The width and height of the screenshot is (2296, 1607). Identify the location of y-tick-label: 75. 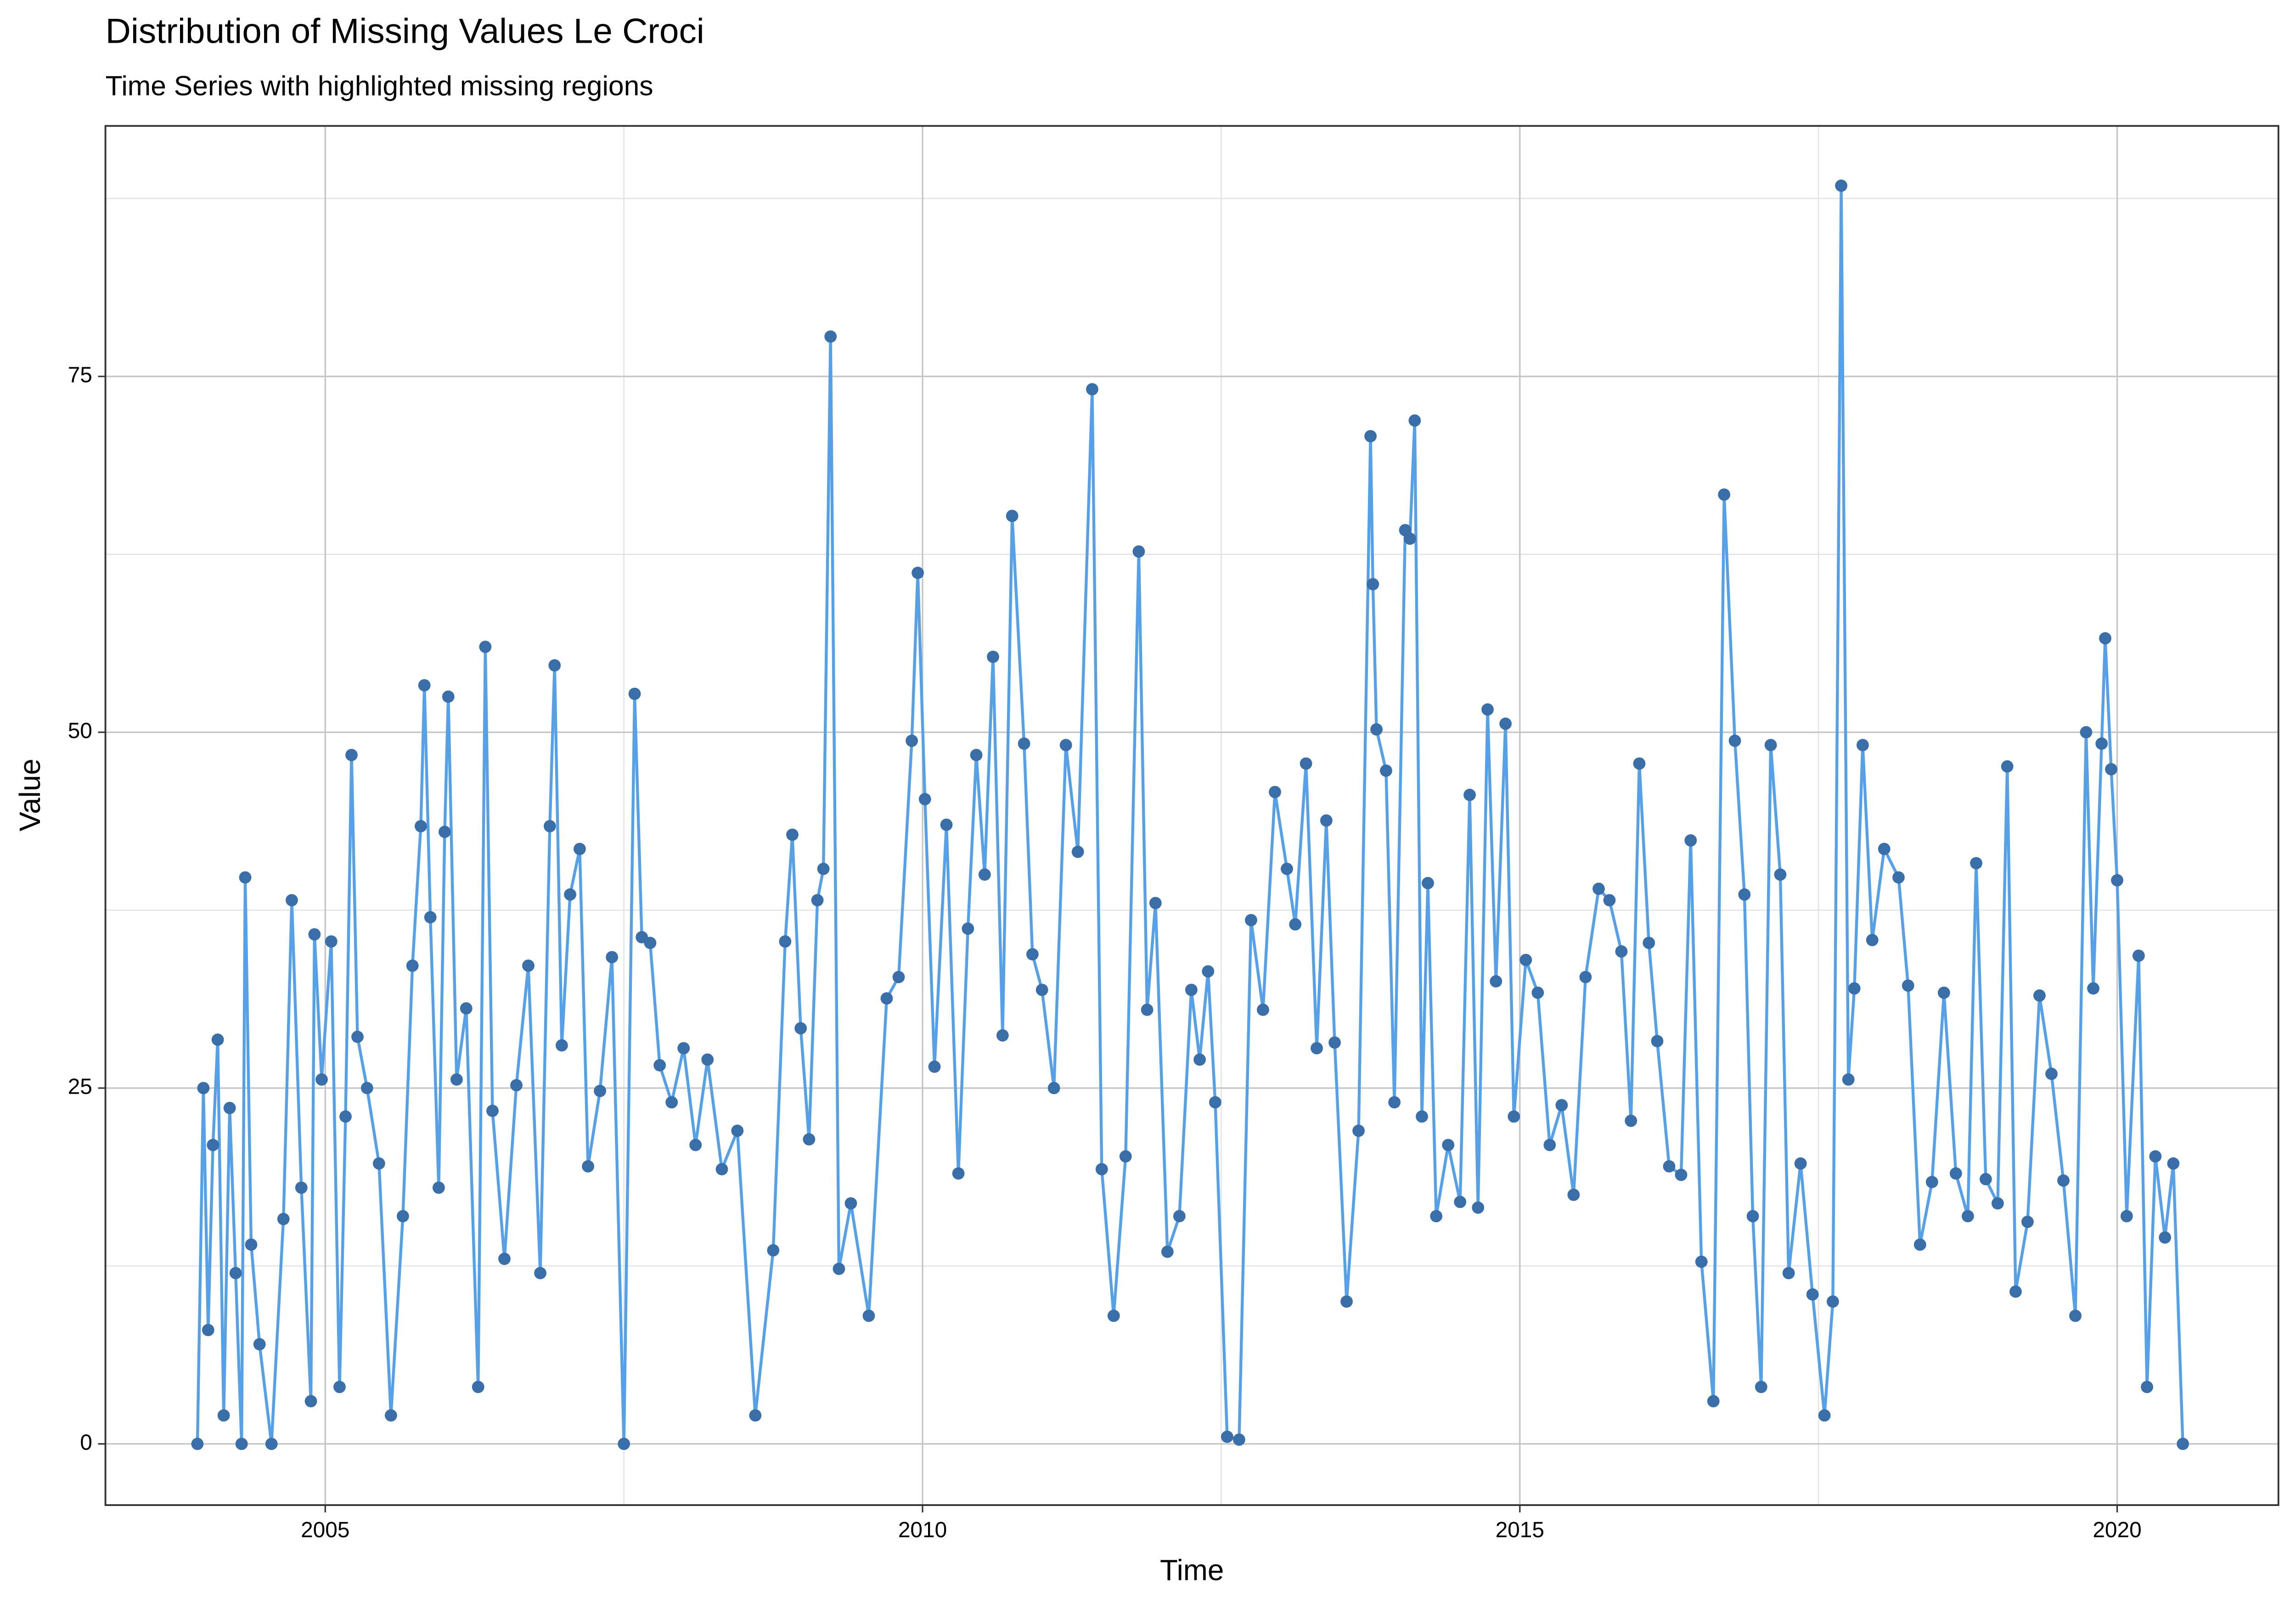
(80, 375).